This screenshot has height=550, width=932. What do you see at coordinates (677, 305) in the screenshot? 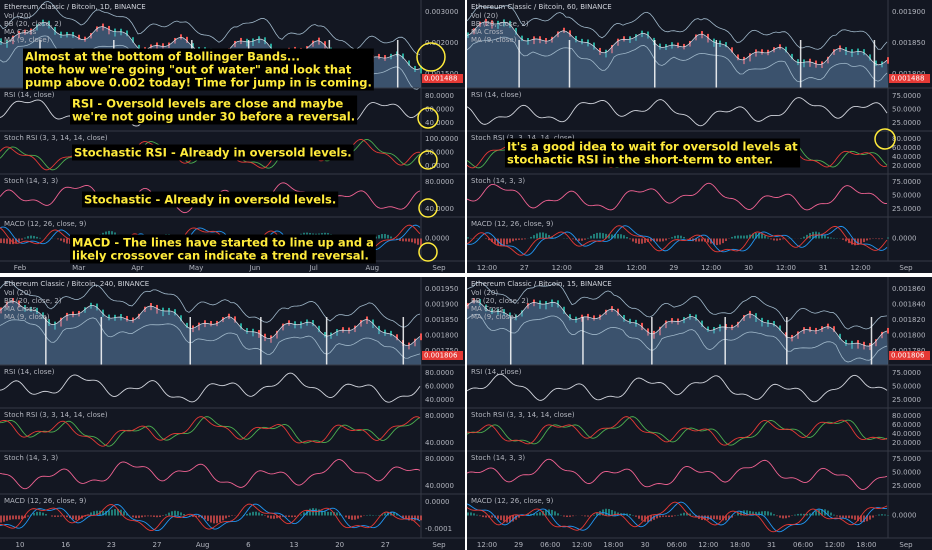
I see `bb-upper` at bounding box center [677, 305].